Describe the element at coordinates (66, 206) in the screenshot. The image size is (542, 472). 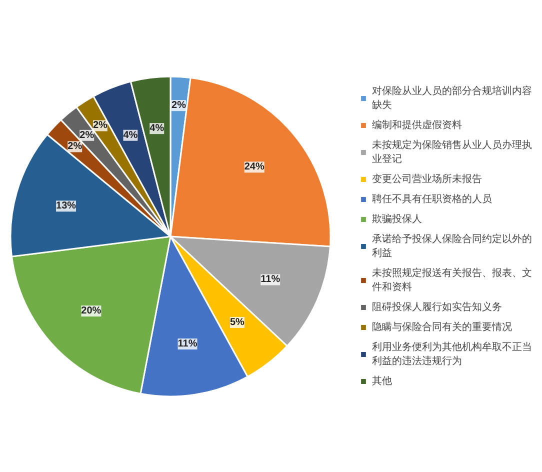
I see `data-label: 13%` at that location.